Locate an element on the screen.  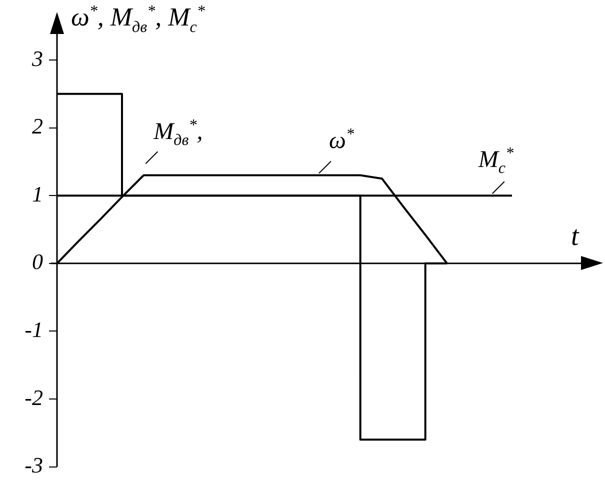
series-label: ω$^{*}$ is located at coordinates (341, 140).